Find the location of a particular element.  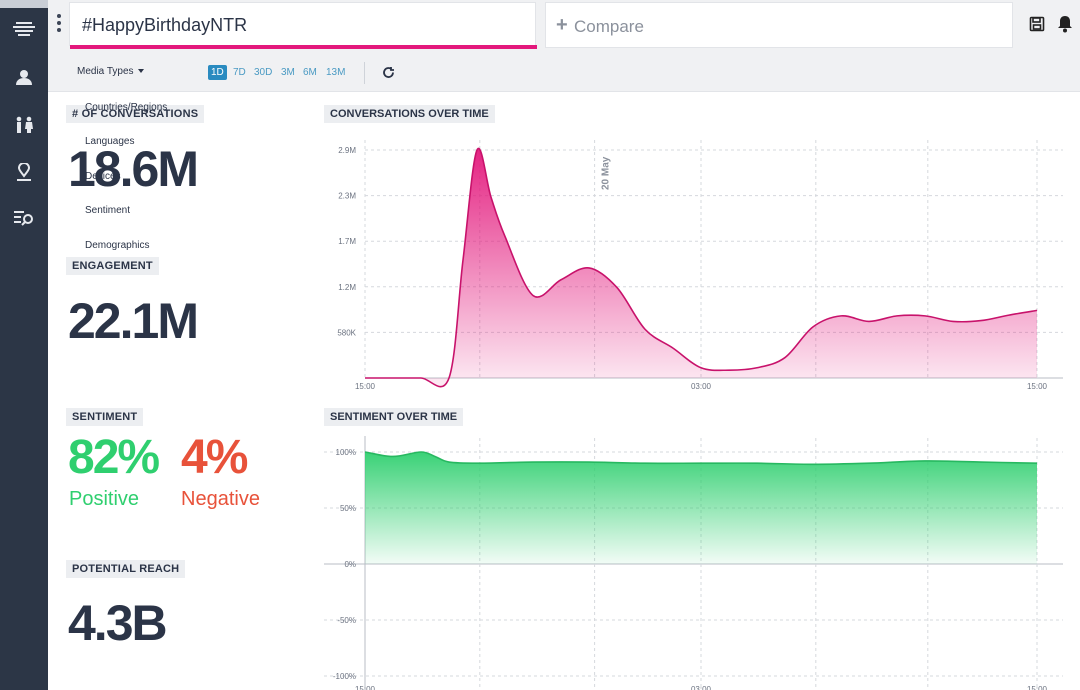

media-types-label: Media Types is located at coordinates (105, 71).